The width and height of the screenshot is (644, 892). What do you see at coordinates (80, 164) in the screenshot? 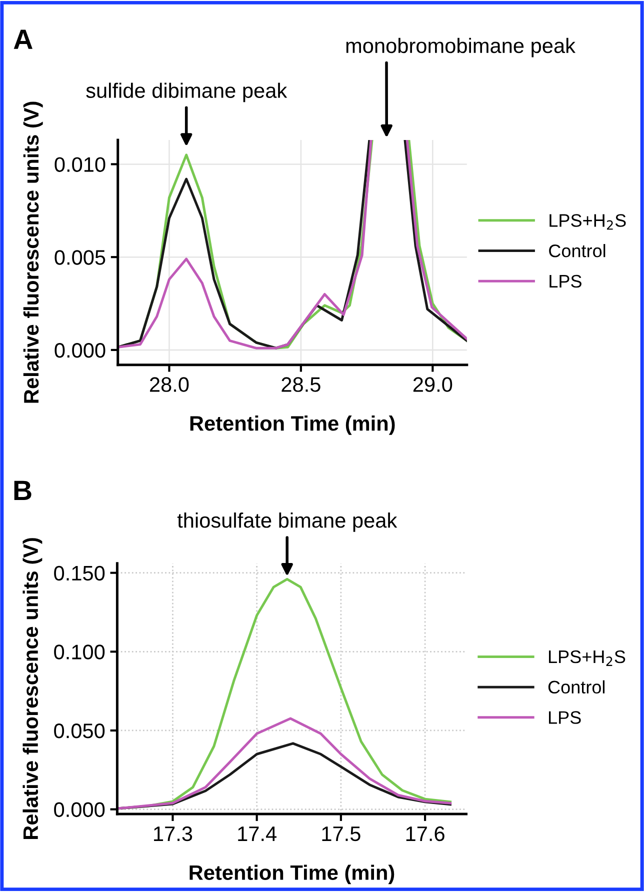
I see `y-tick-label: 0.010` at bounding box center [80, 164].